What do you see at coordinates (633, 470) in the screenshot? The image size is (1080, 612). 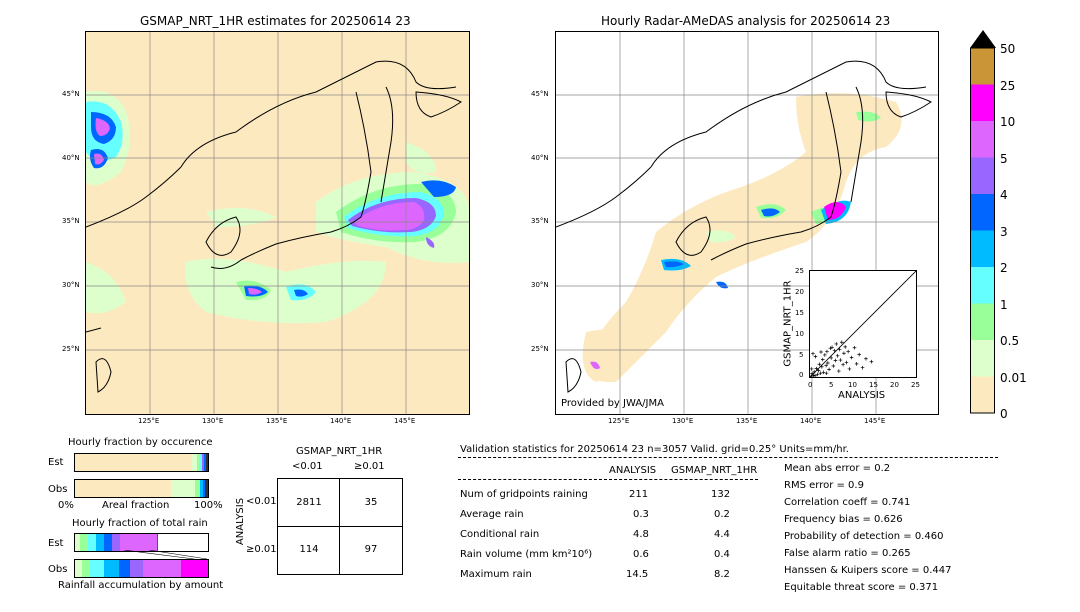 I see `validation-col-analysis: ANALYSIS` at bounding box center [633, 470].